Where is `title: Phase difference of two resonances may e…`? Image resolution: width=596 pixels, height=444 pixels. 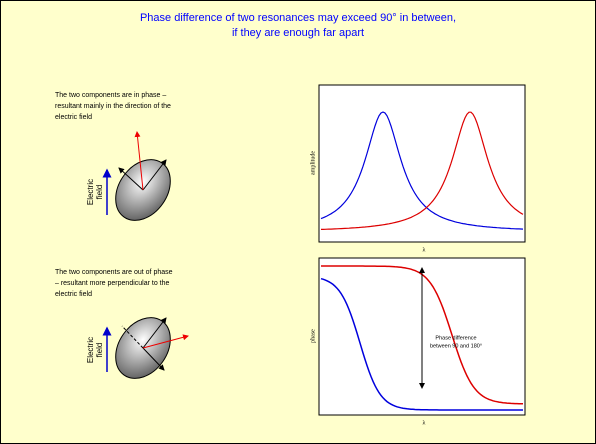
title: Phase difference of two resonances may e… is located at coordinates (298, 18).